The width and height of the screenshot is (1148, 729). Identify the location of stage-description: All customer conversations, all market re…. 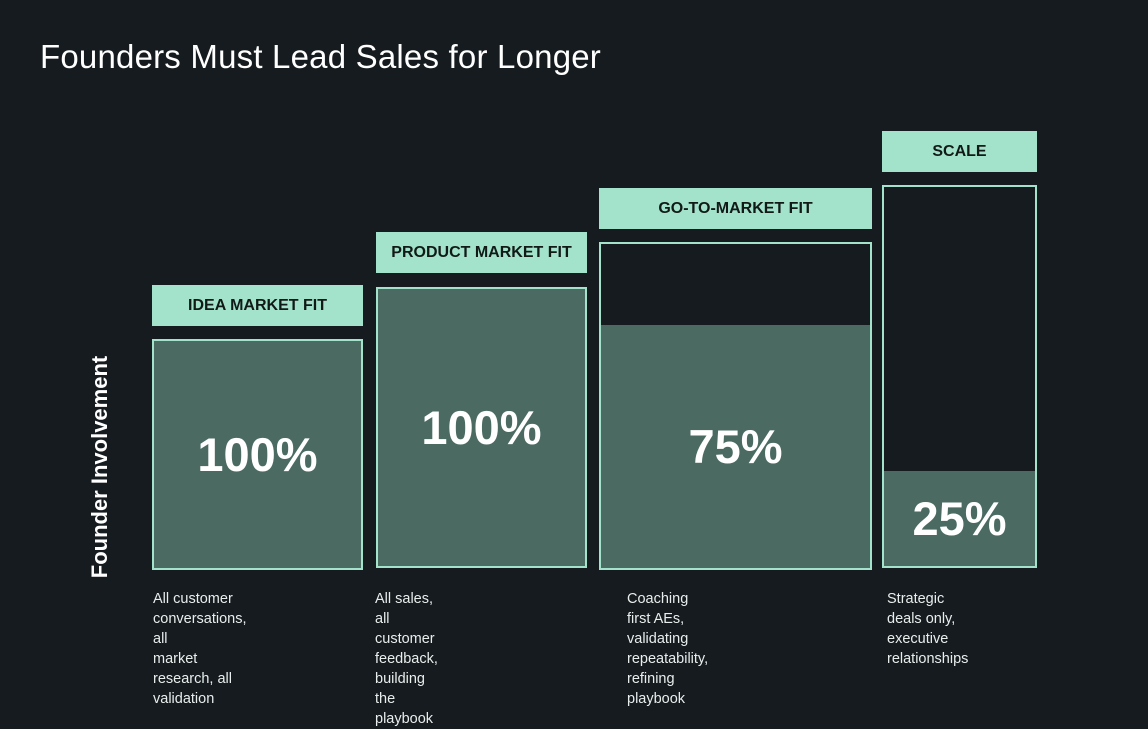
(200, 649).